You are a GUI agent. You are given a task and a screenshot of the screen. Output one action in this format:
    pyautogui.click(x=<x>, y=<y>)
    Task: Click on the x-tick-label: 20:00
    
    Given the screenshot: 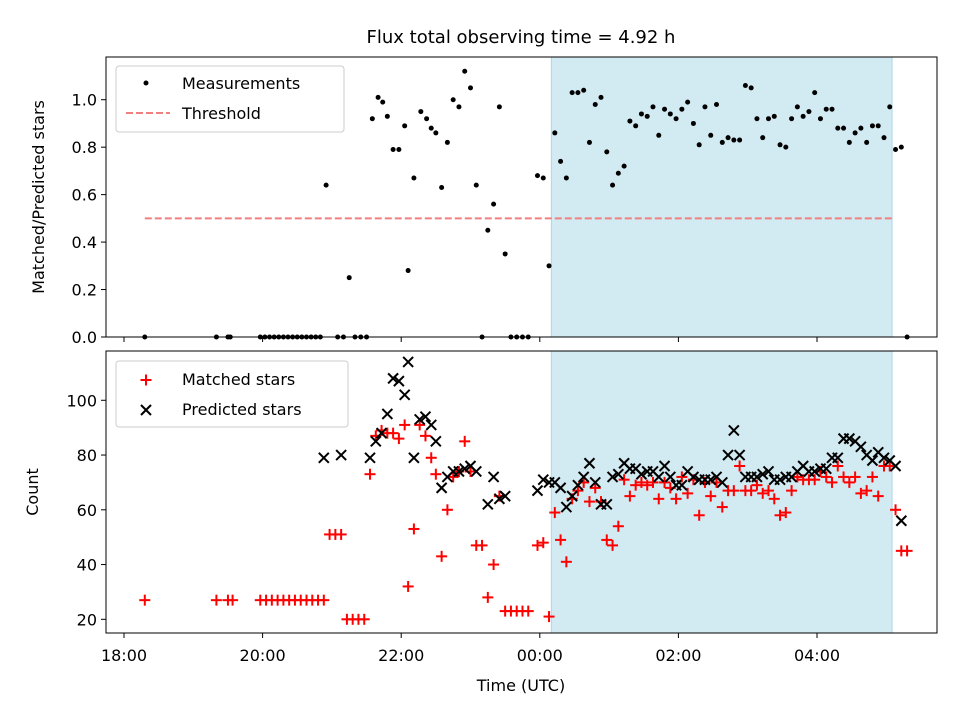 What is the action you would take?
    pyautogui.click(x=263, y=655)
    